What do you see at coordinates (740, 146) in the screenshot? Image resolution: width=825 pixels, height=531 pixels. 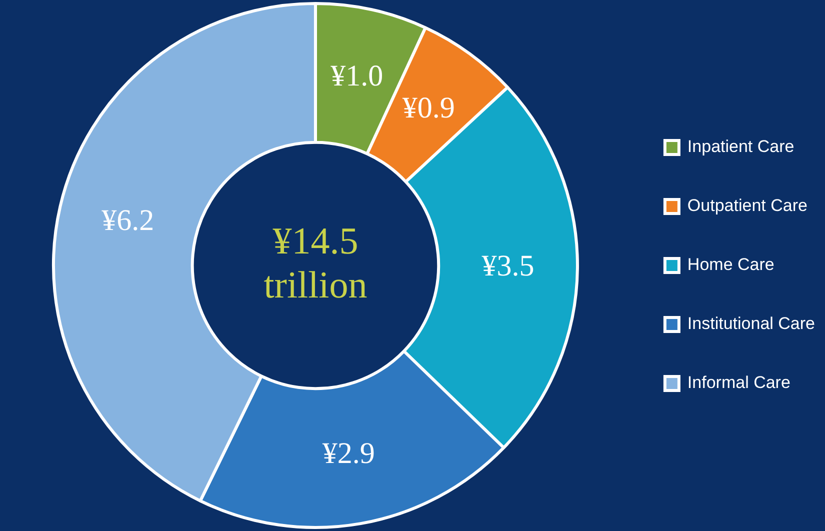 I see `legend-label: Inpatient Care` at bounding box center [740, 146].